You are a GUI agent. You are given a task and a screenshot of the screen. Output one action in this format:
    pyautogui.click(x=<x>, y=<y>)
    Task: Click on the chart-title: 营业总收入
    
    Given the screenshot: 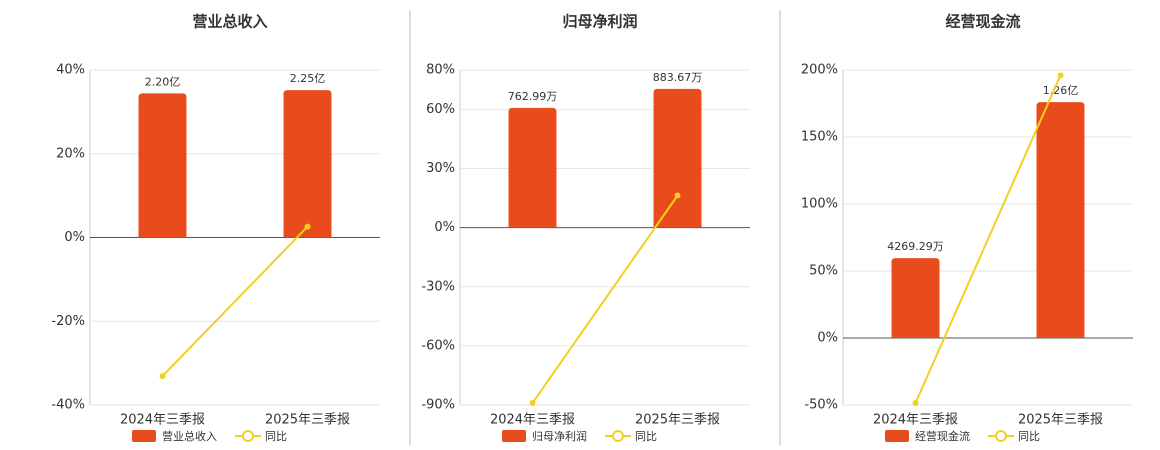 What is the action you would take?
    pyautogui.click(x=229, y=22)
    